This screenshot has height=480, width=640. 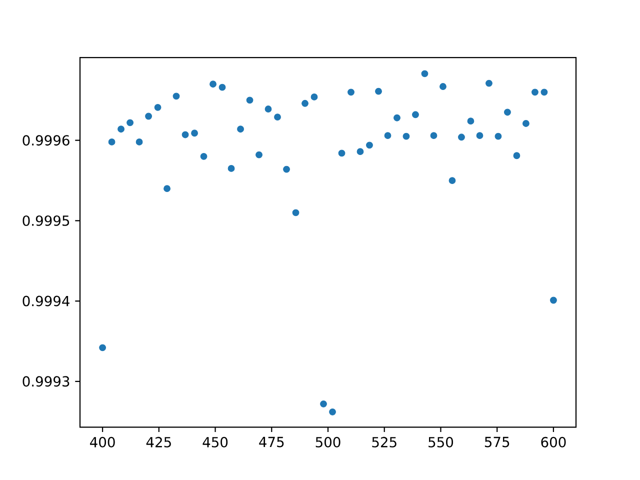 I want to click on y-tick-label: 0.9995, so click(x=46, y=220).